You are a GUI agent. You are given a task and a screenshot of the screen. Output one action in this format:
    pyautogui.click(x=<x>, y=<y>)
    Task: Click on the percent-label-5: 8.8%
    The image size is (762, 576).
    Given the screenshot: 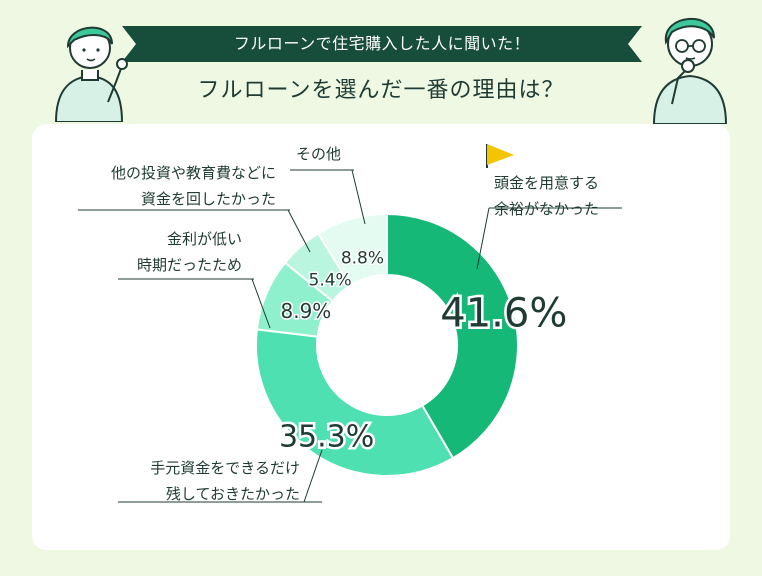 What is the action you would take?
    pyautogui.click(x=362, y=258)
    